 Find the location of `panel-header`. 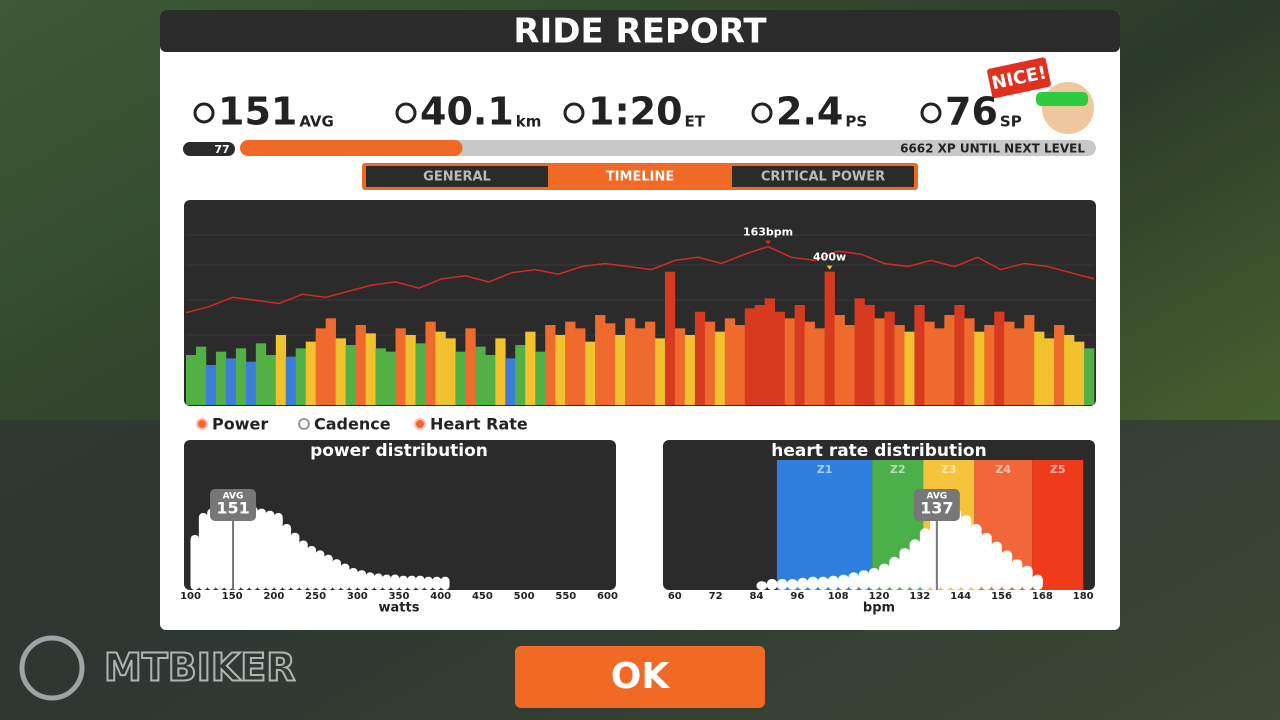

panel-header is located at coordinates (640, 31).